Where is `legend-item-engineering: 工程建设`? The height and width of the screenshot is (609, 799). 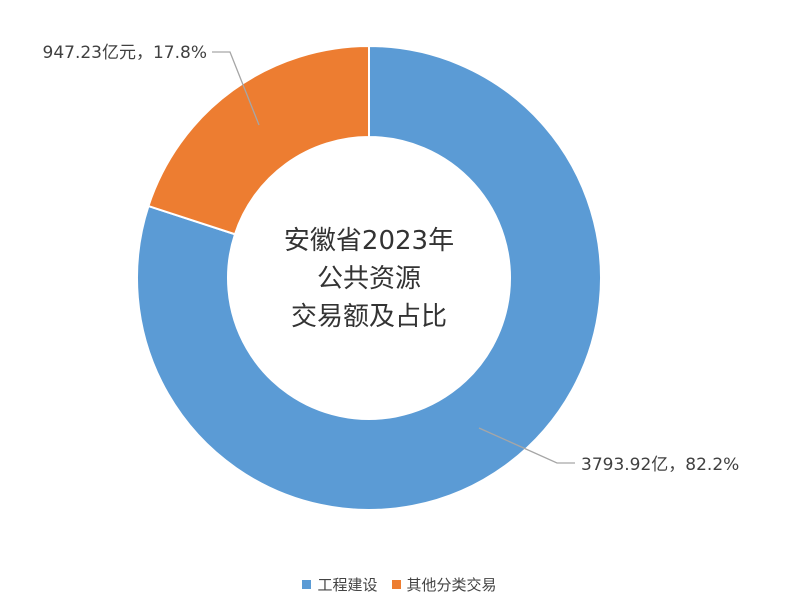 legend-item-engineering: 工程建设 is located at coordinates (340, 584).